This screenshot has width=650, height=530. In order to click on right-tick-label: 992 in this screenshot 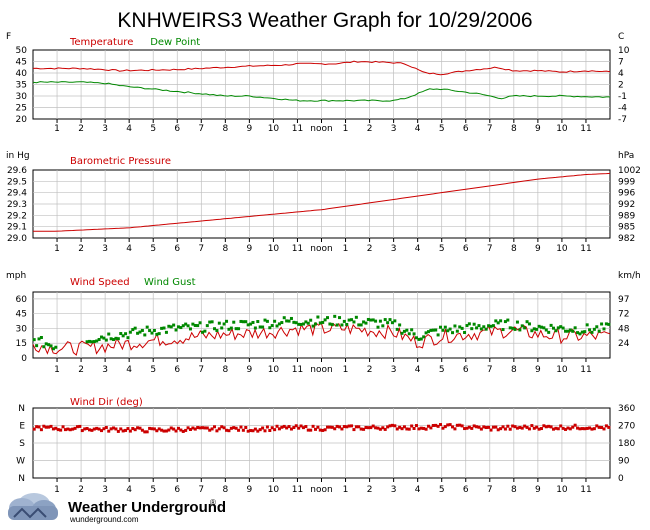, I will do `click(626, 205)`.